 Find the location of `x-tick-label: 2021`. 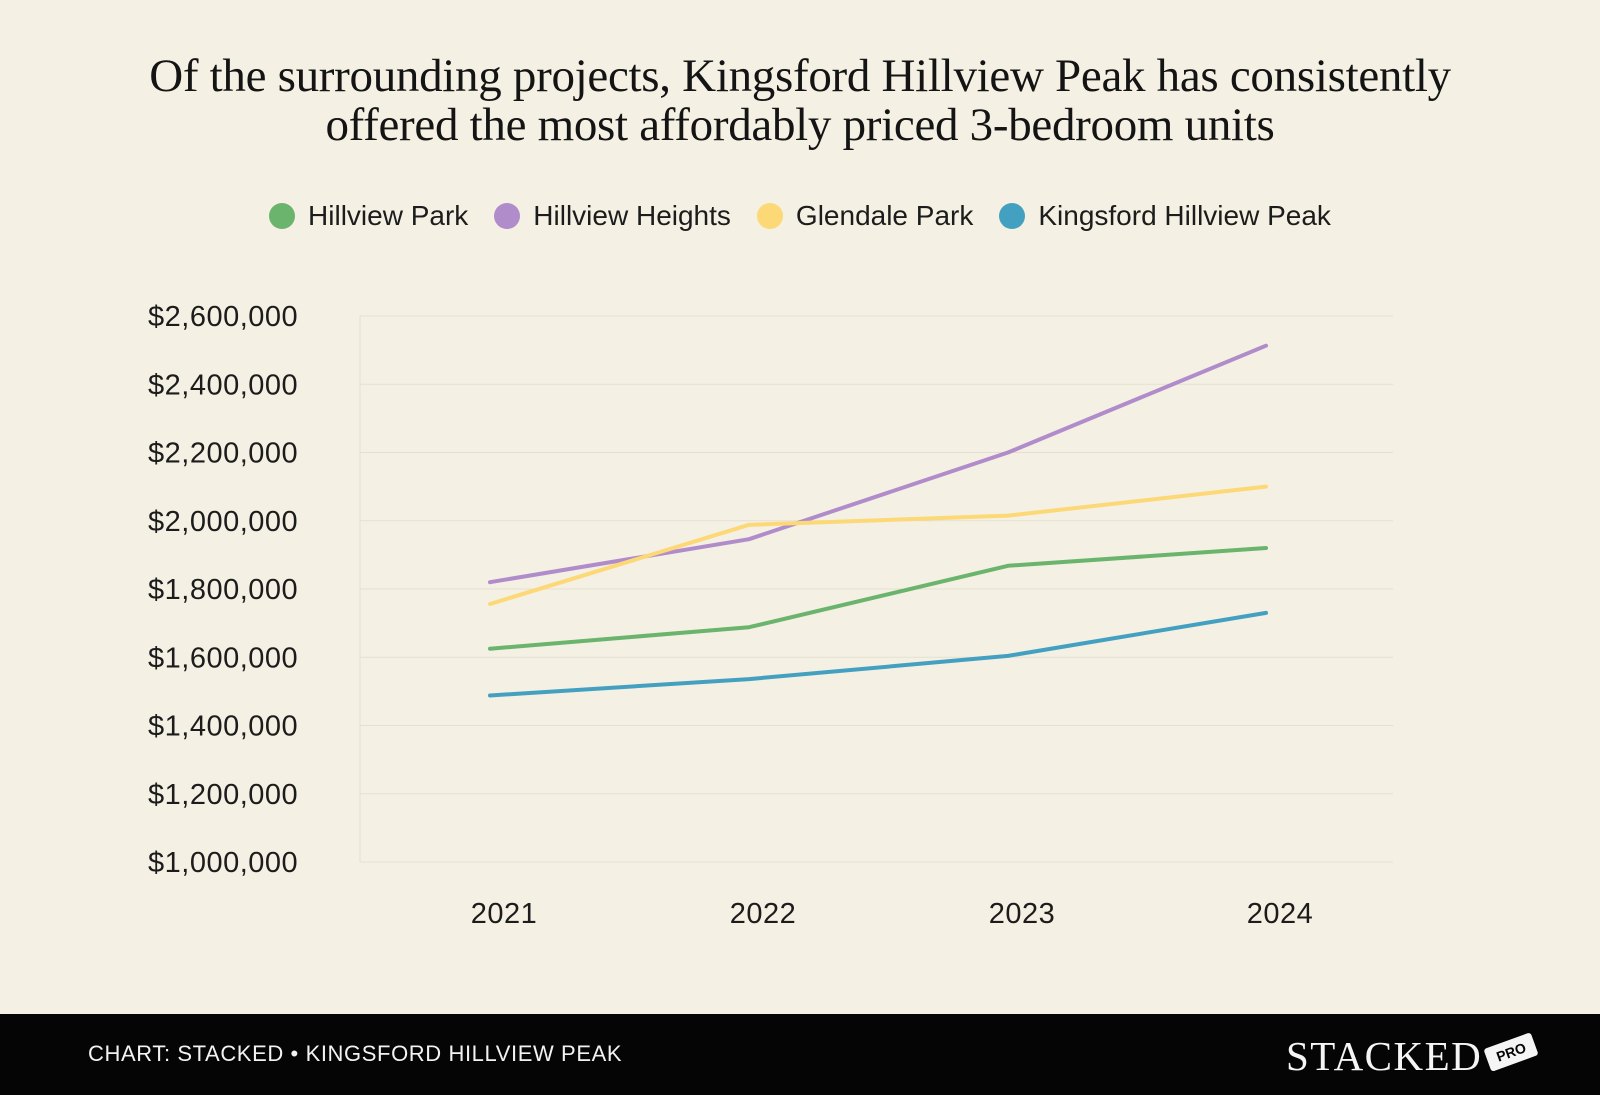

x-tick-label: 2021 is located at coordinates (504, 914).